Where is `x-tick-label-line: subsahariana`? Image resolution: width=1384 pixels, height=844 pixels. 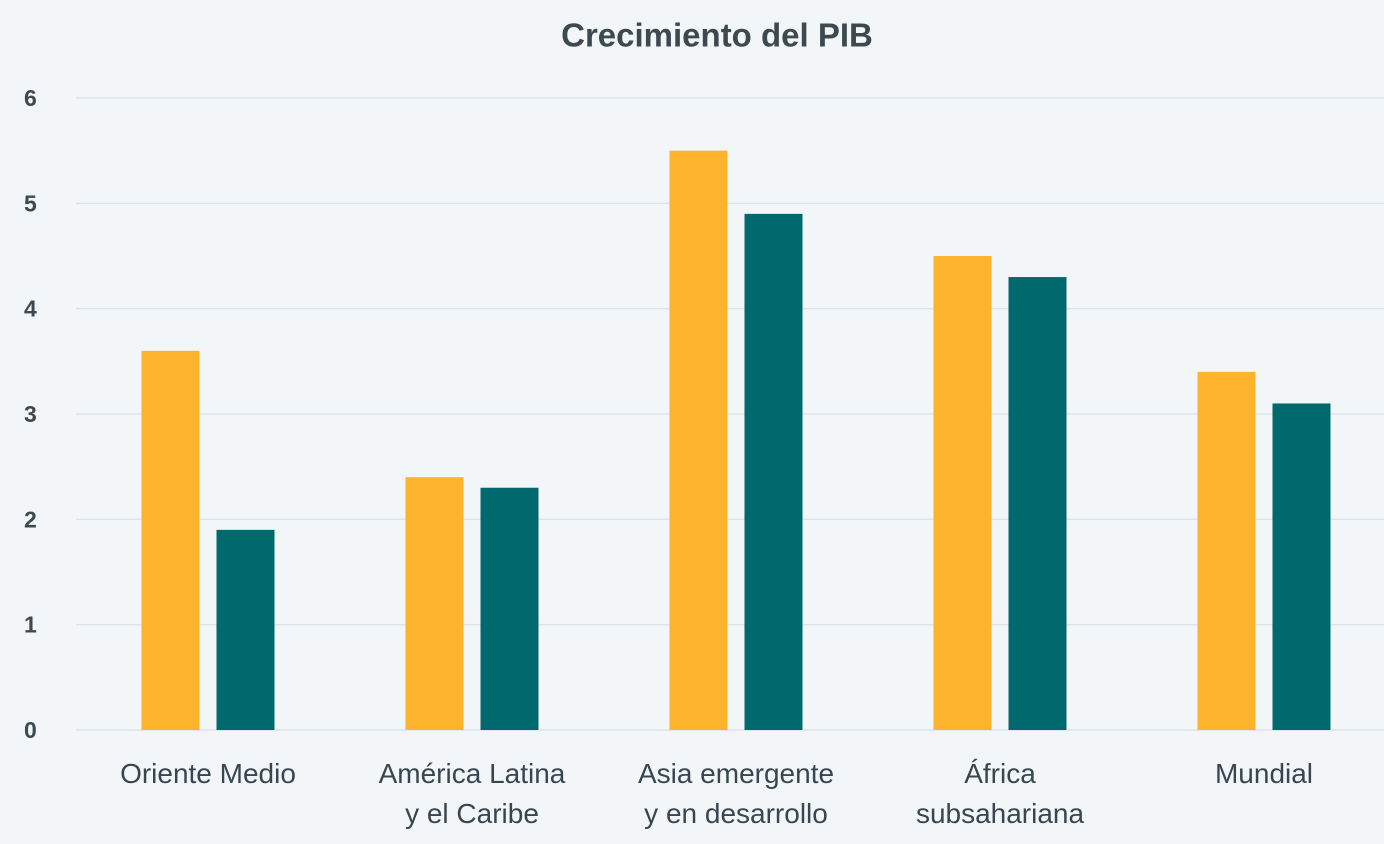
x-tick-label-line: subsahariana is located at coordinates (1000, 813).